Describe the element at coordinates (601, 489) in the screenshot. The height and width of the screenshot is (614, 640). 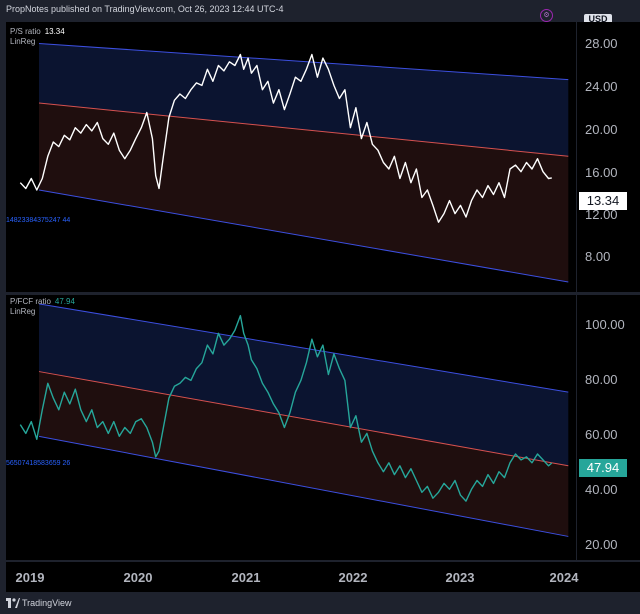
I see `pfcf-y-tick: 40.00` at that location.